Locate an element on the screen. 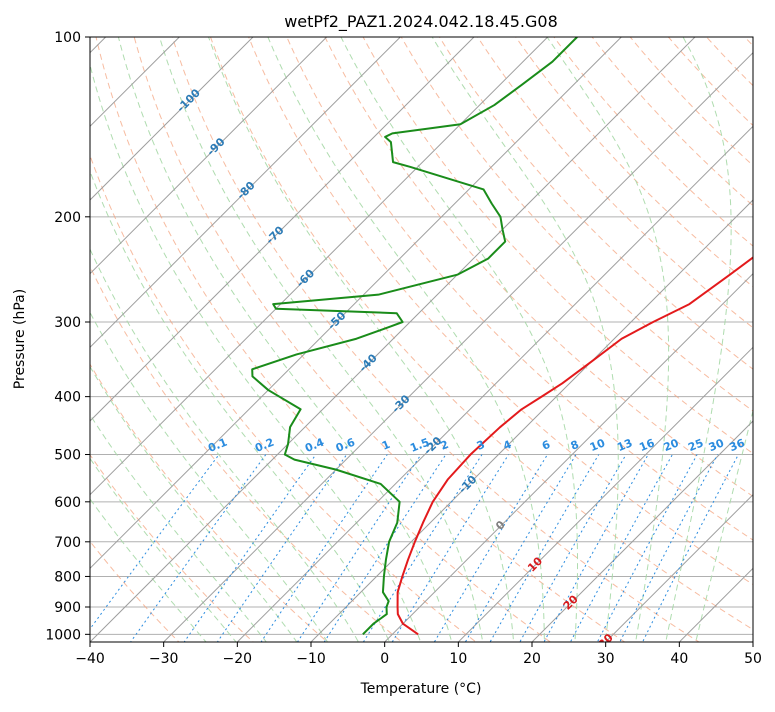 The width and height of the screenshot is (775, 712). isotherm-label: -90 is located at coordinates (215, 146).